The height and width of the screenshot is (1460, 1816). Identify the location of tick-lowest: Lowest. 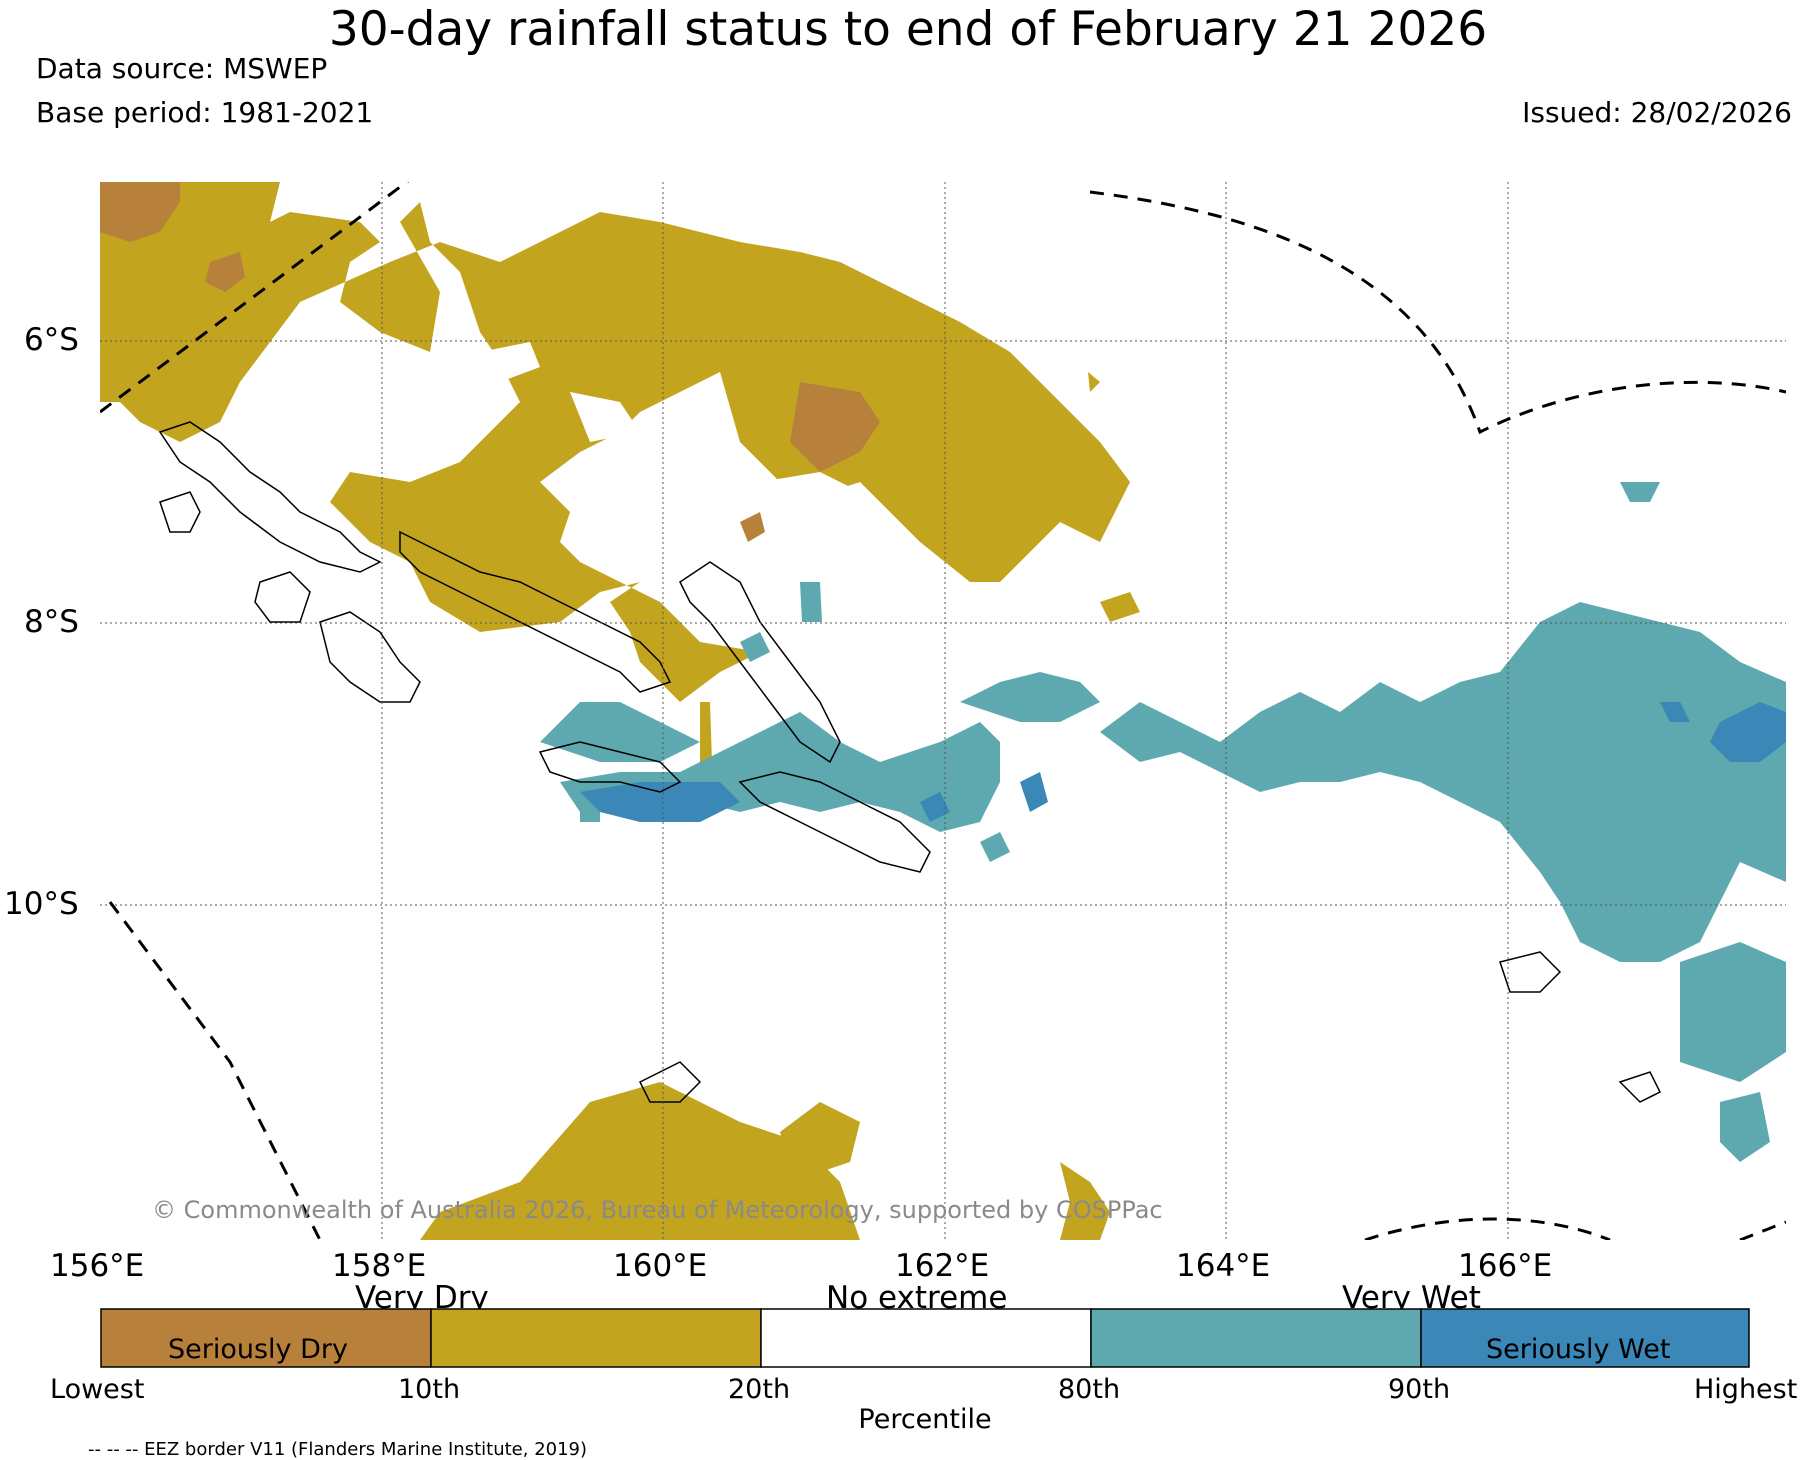
(97, 1389).